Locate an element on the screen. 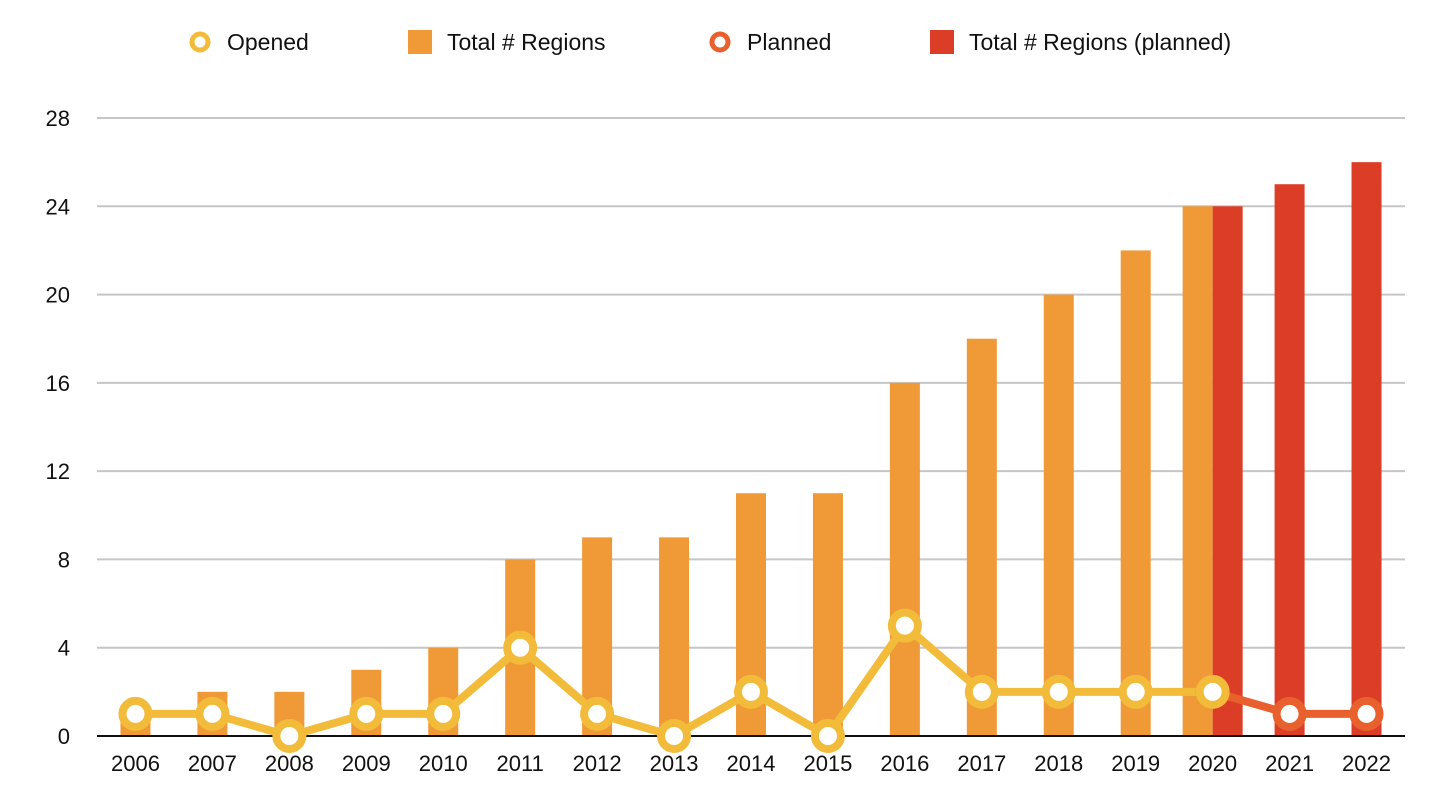 This screenshot has height=812, width=1448. x-tick-label: 2006 is located at coordinates (135, 763).